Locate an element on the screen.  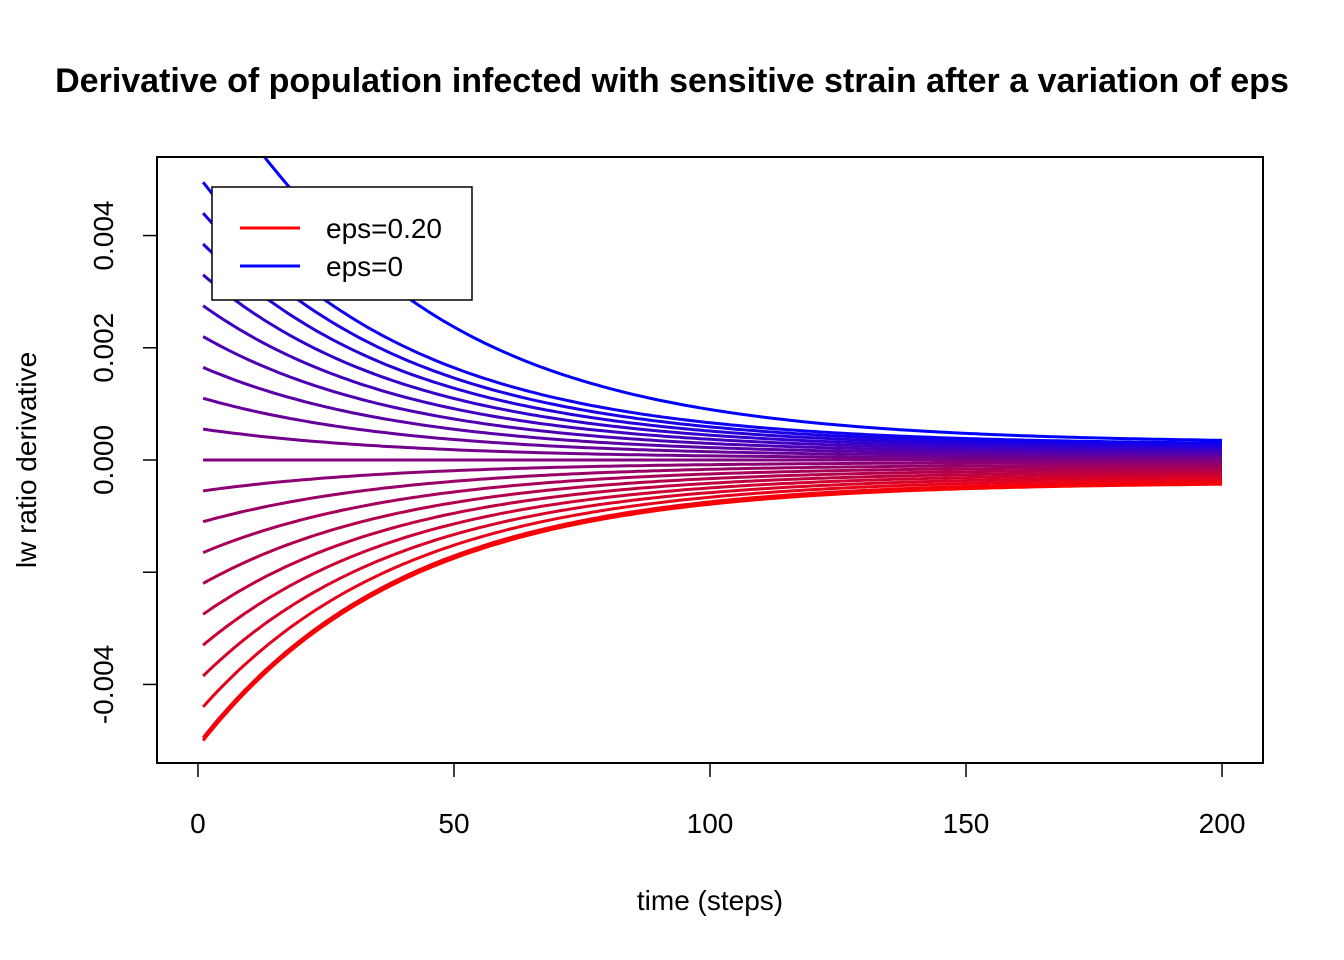
legend: eps=0.20 eps=0 is located at coordinates (342, 243).